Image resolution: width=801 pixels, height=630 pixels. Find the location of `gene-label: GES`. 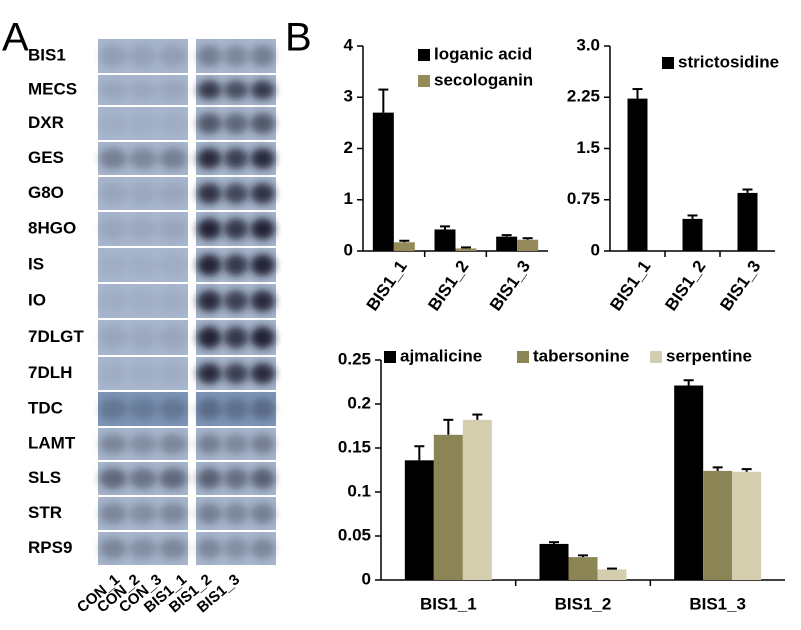

gene-label: GES is located at coordinates (46, 157).